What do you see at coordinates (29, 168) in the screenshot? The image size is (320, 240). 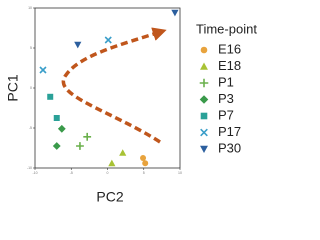 I see `y-tick-label: -10` at bounding box center [29, 168].